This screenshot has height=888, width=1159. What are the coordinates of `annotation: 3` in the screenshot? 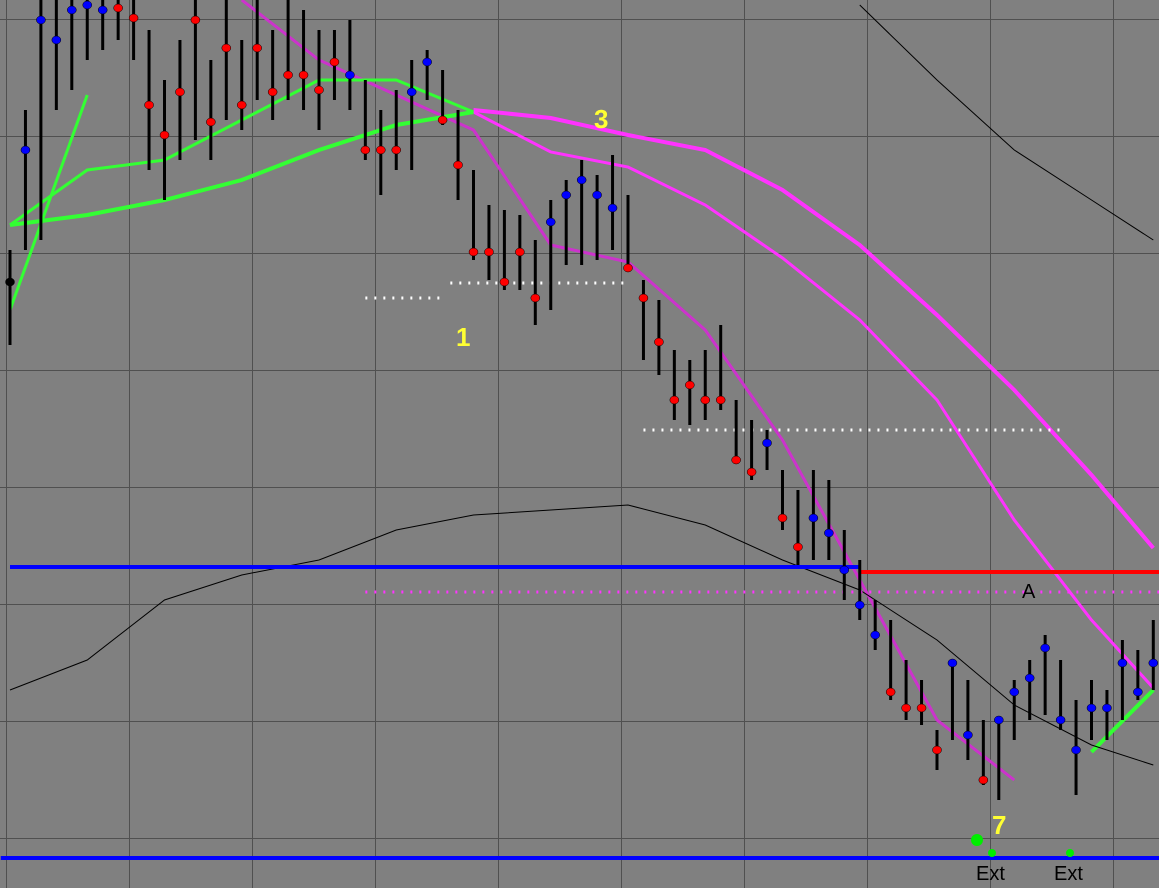 It's located at (601, 119).